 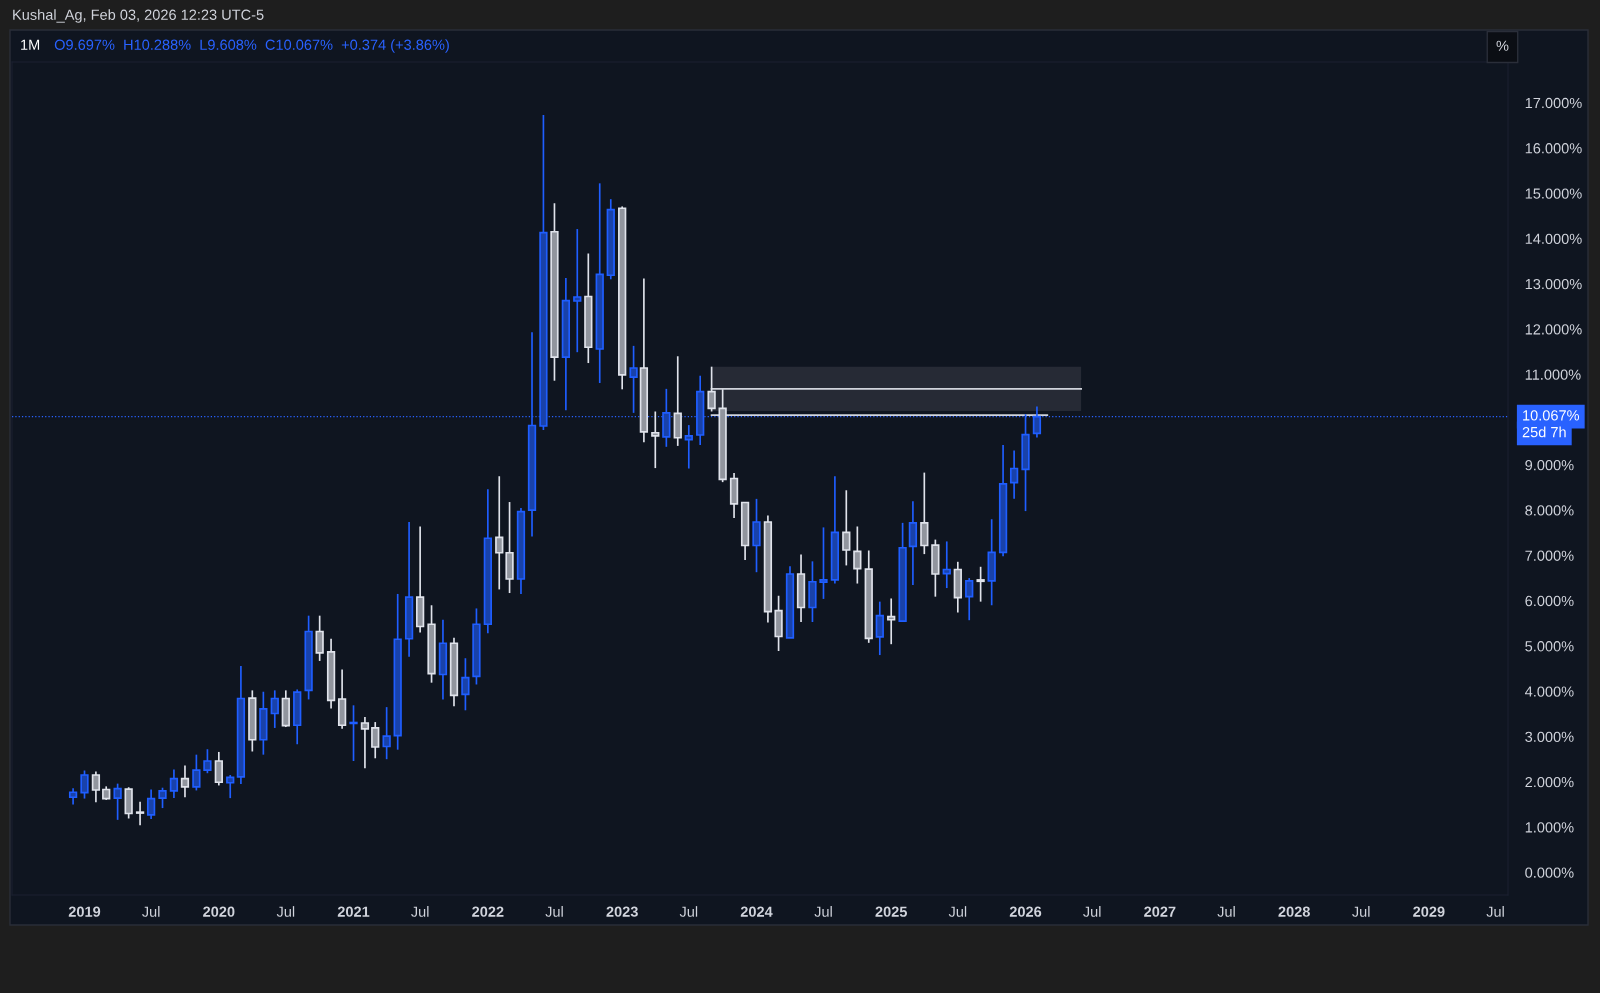 I want to click on y-tick-label: 0.000%, so click(x=1549, y=872).